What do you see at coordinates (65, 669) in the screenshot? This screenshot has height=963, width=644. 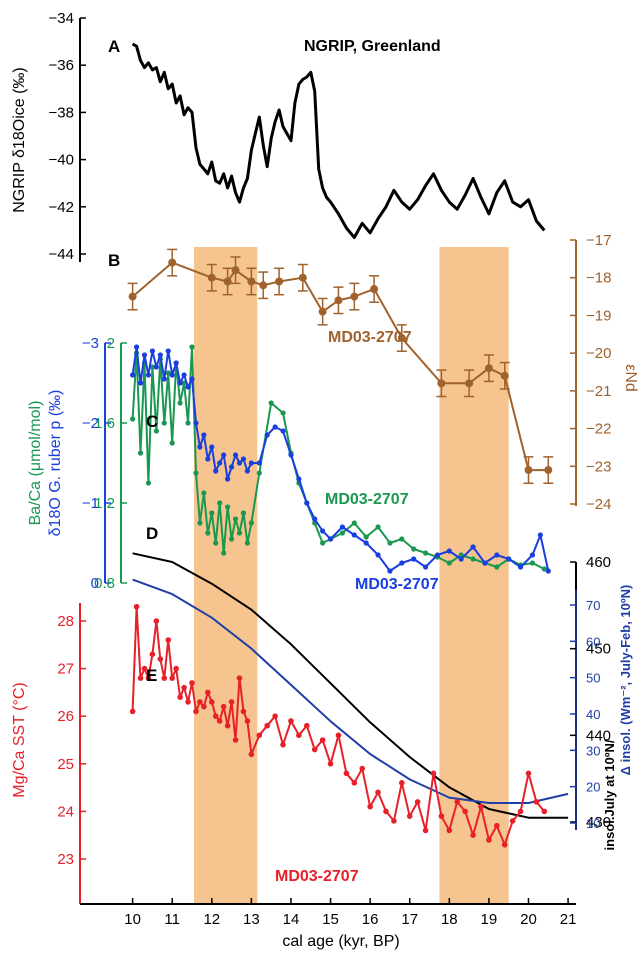 I see `sst-tick-label: 27` at bounding box center [65, 669].